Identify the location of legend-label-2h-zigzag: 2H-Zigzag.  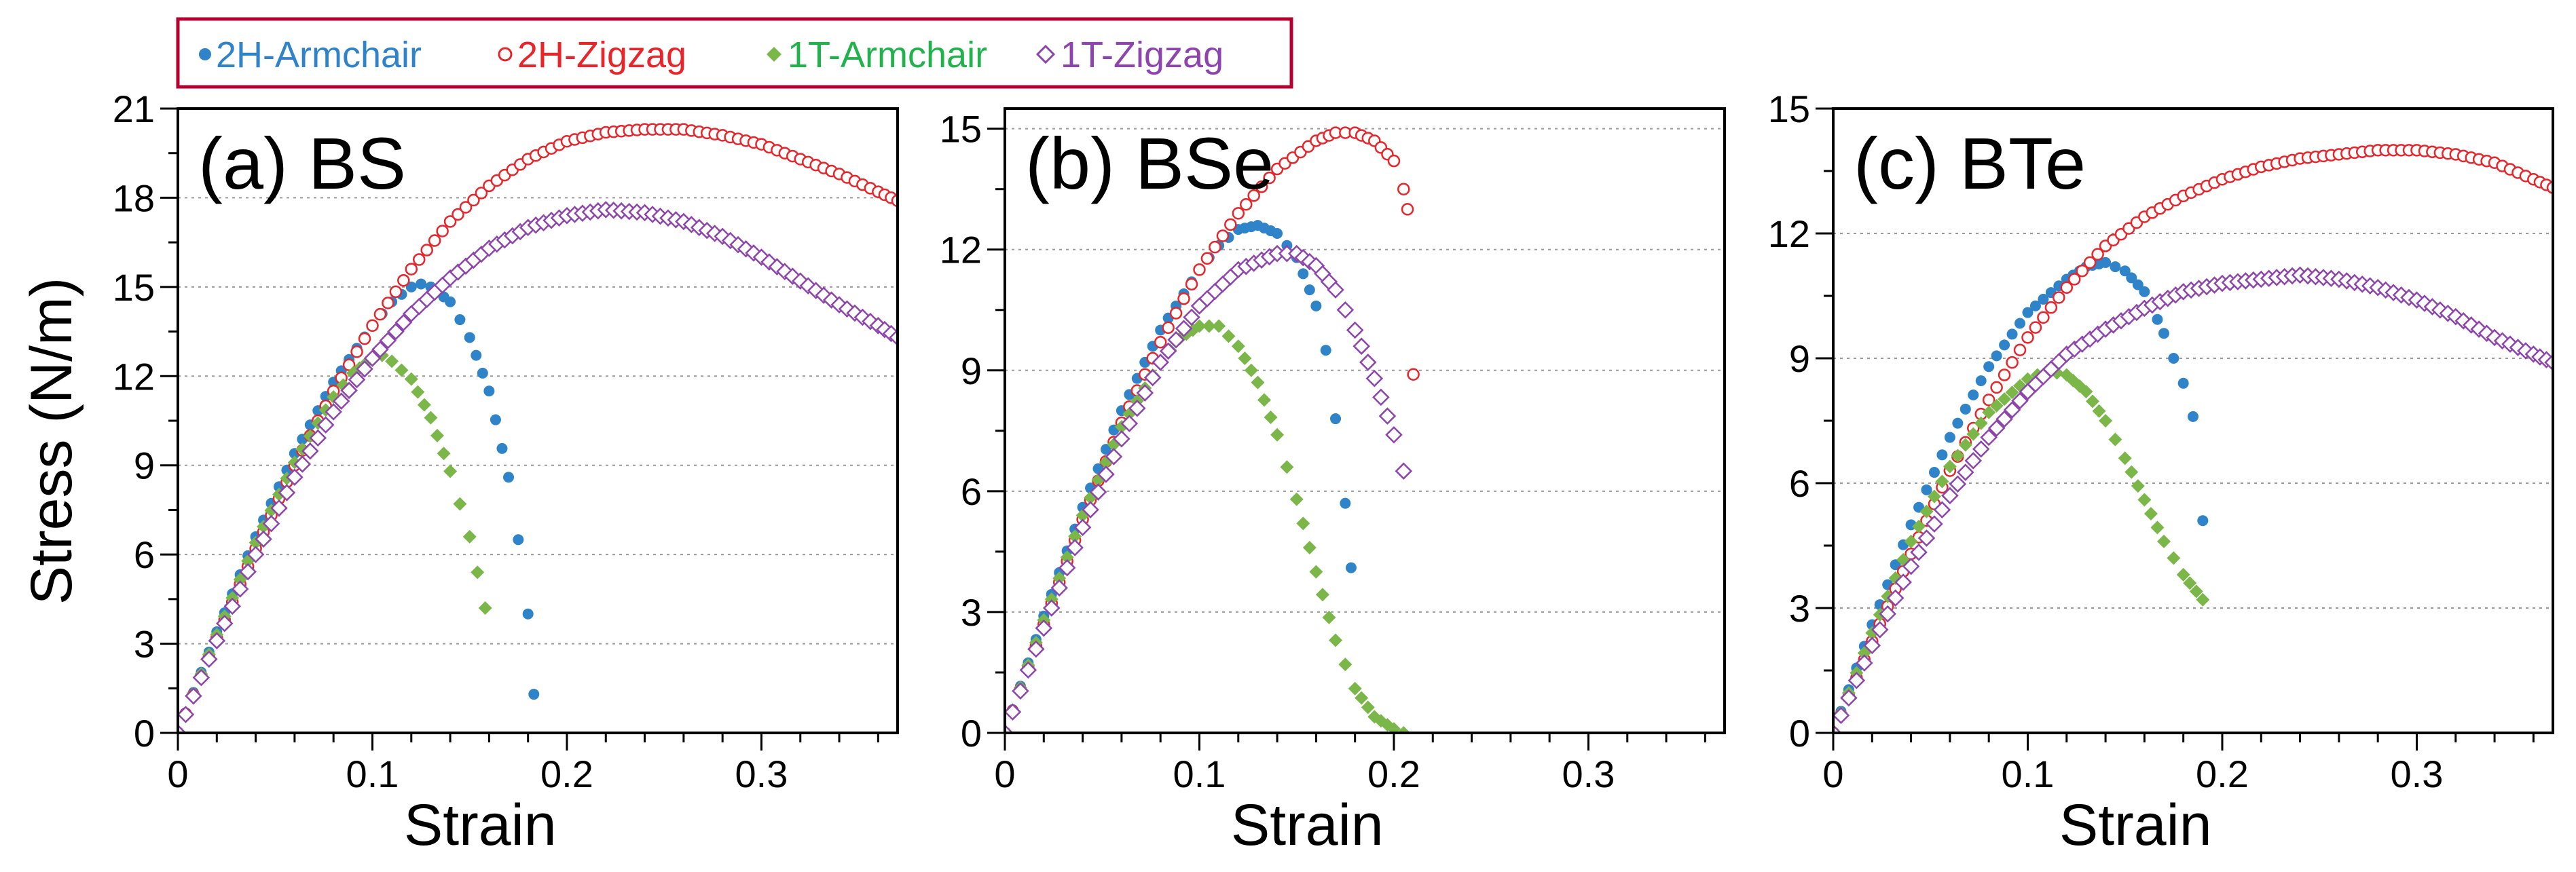
(601, 55).